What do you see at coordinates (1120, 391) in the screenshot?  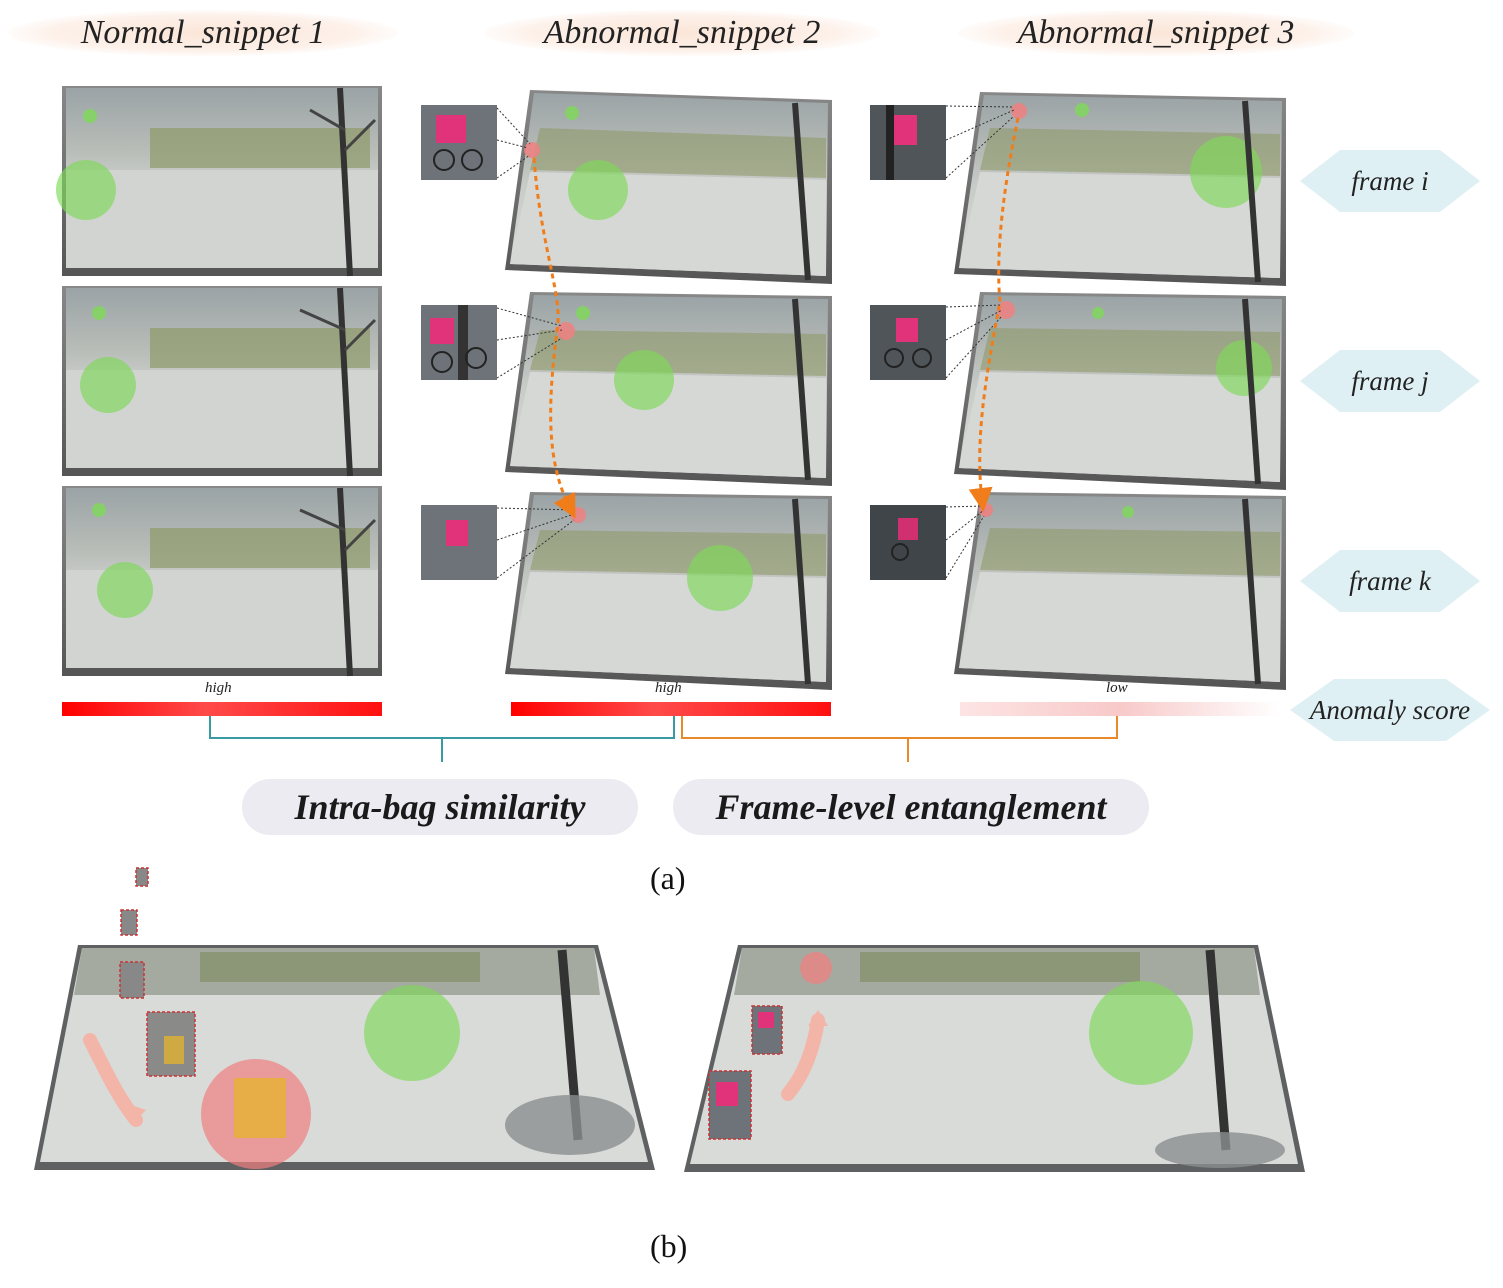 I see `abnormal3-frame-j` at bounding box center [1120, 391].